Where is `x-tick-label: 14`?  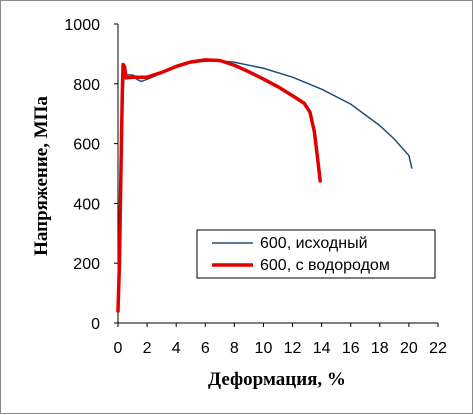
x-tick-label: 14 is located at coordinates (322, 348).